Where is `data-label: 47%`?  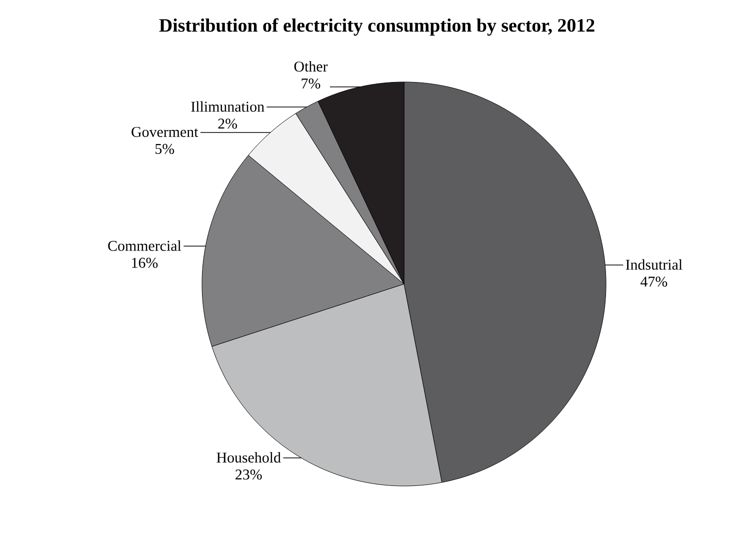 data-label: 47% is located at coordinates (654, 281).